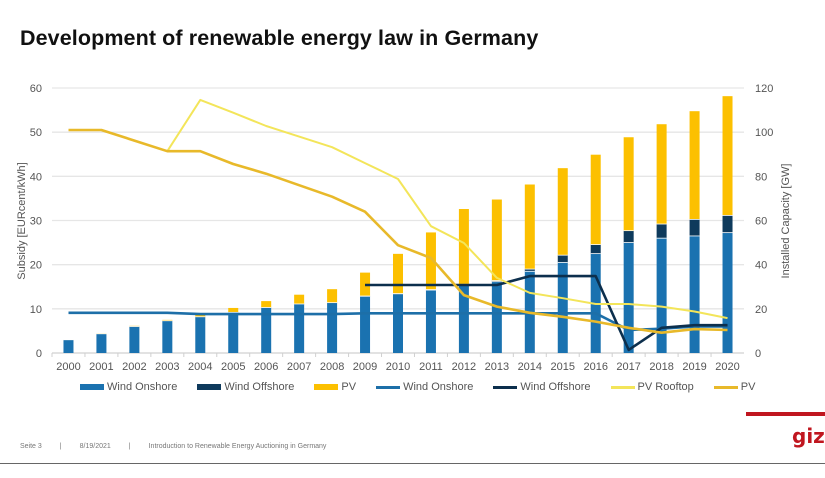 The height and width of the screenshot is (478, 825). Describe the element at coordinates (36, 133) in the screenshot. I see `left-tick-label: 50` at that location.